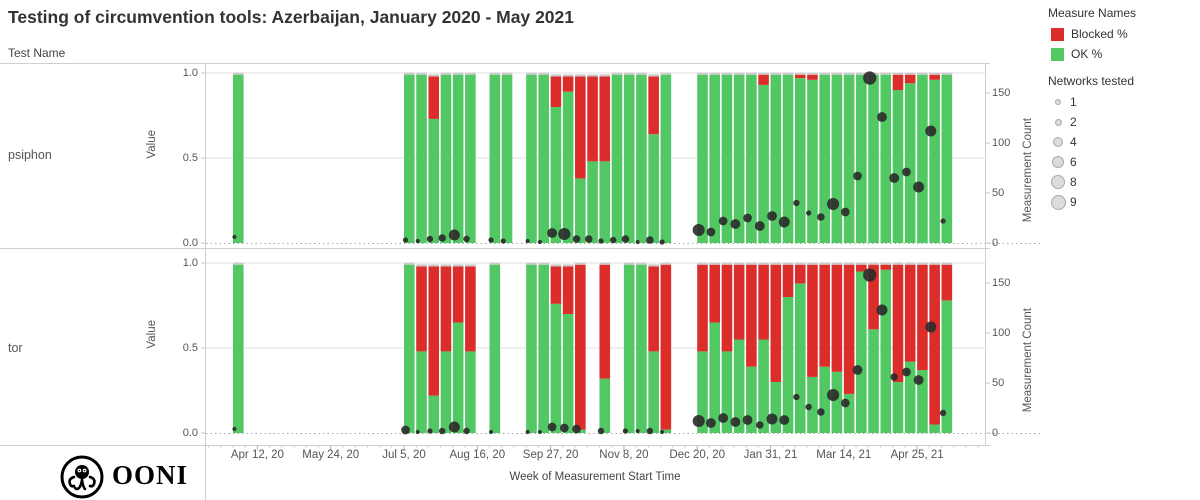 Image resolution: width=1200 pixels, height=500 pixels. Describe the element at coordinates (150, 475) in the screenshot. I see `ooni-wordmark: OONI` at that location.